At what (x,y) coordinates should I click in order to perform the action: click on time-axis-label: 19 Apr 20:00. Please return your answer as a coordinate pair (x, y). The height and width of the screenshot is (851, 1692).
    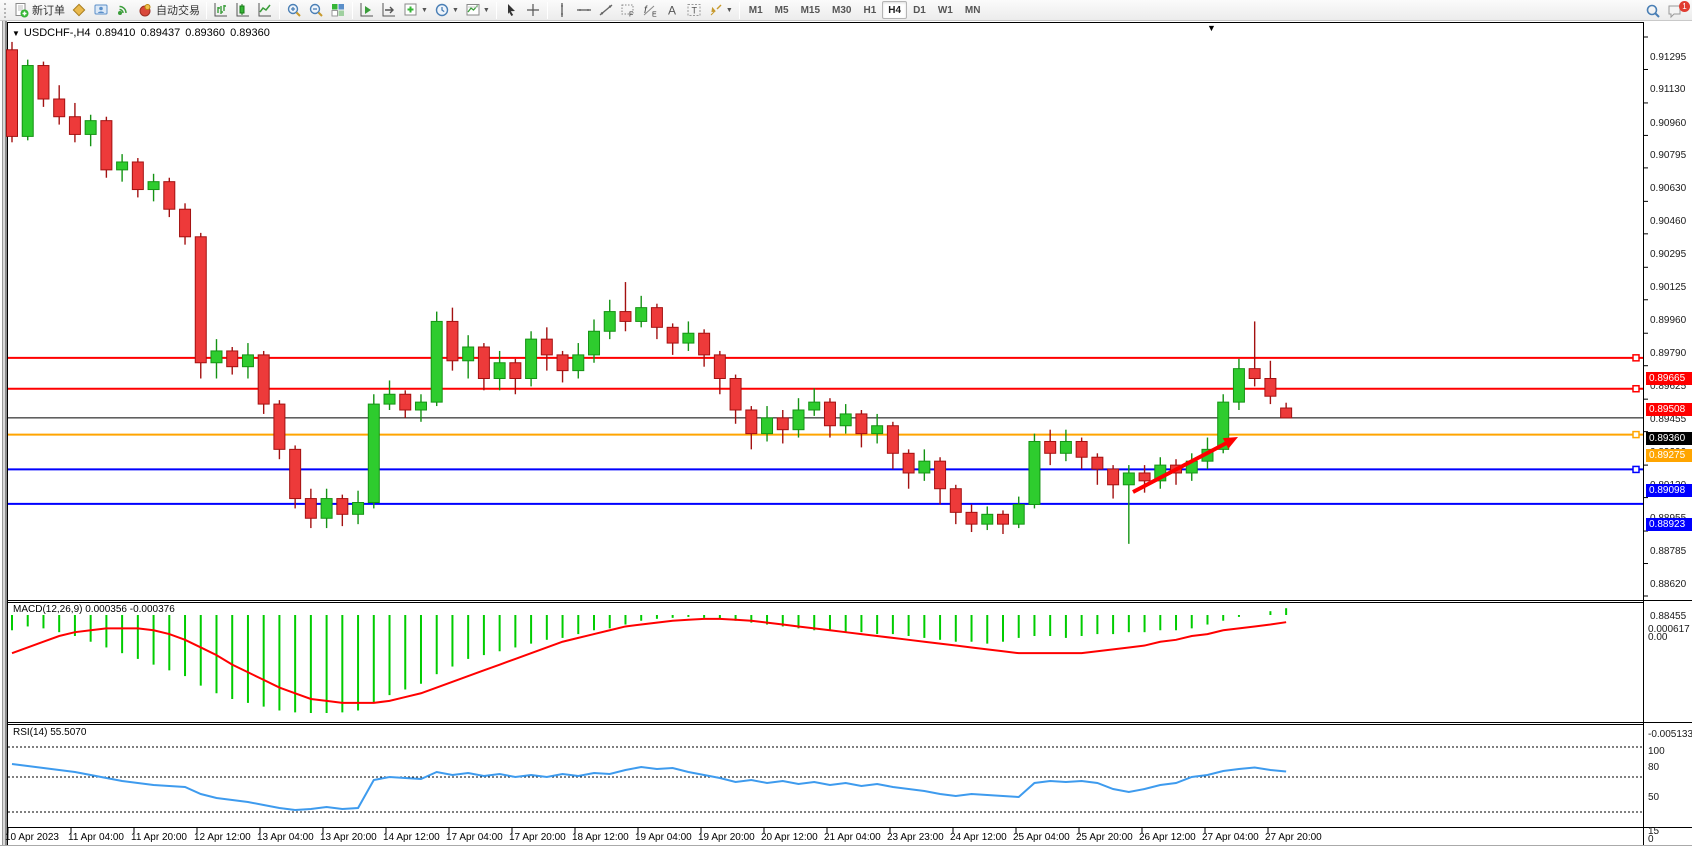
    Looking at the image, I should click on (726, 837).